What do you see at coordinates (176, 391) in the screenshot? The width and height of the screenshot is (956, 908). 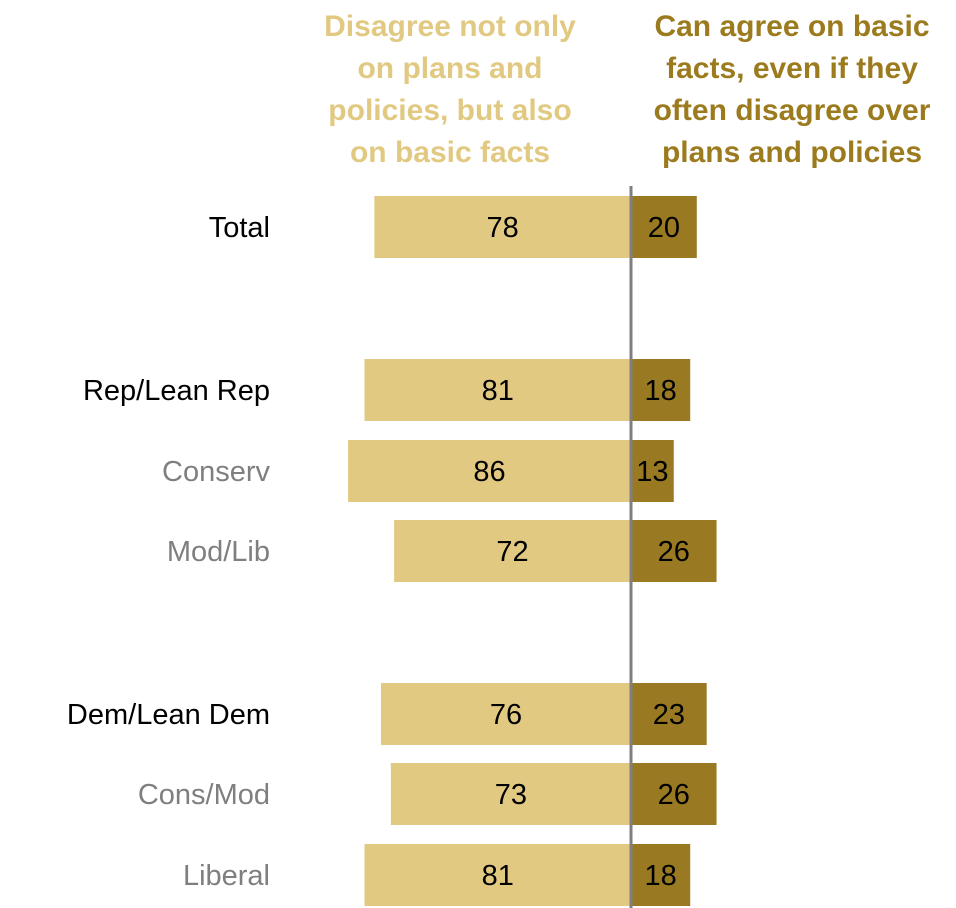 I see `category-label: Rep/Lean Rep` at bounding box center [176, 391].